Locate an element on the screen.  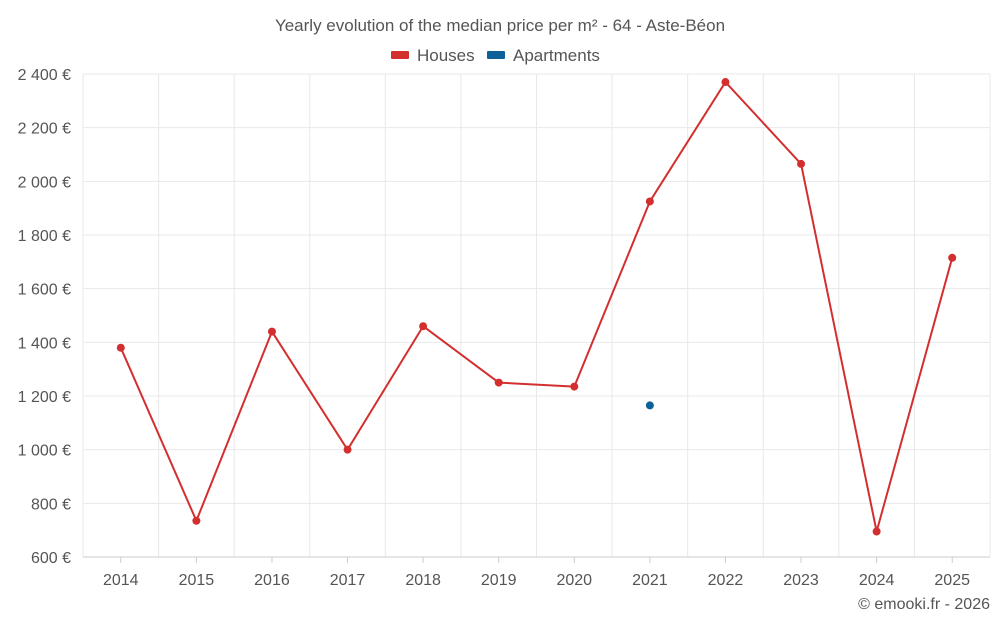
x-tick-label: 2017 is located at coordinates (348, 580).